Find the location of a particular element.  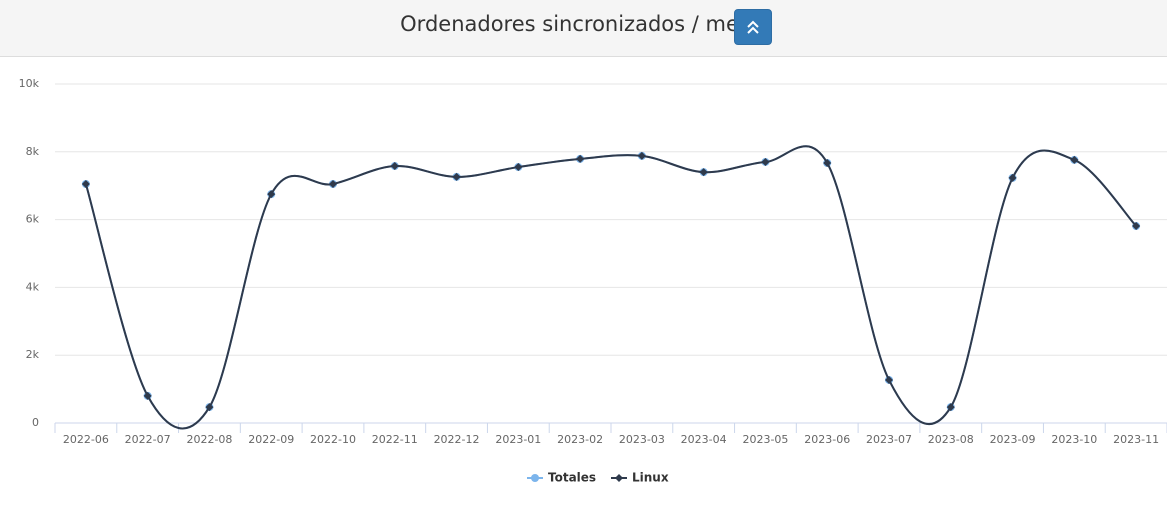

x-tick-label: 2023-02 is located at coordinates (580, 439).